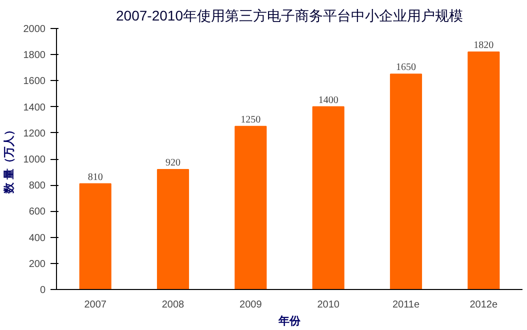  I want to click on data-label: 1820, so click(484, 45).